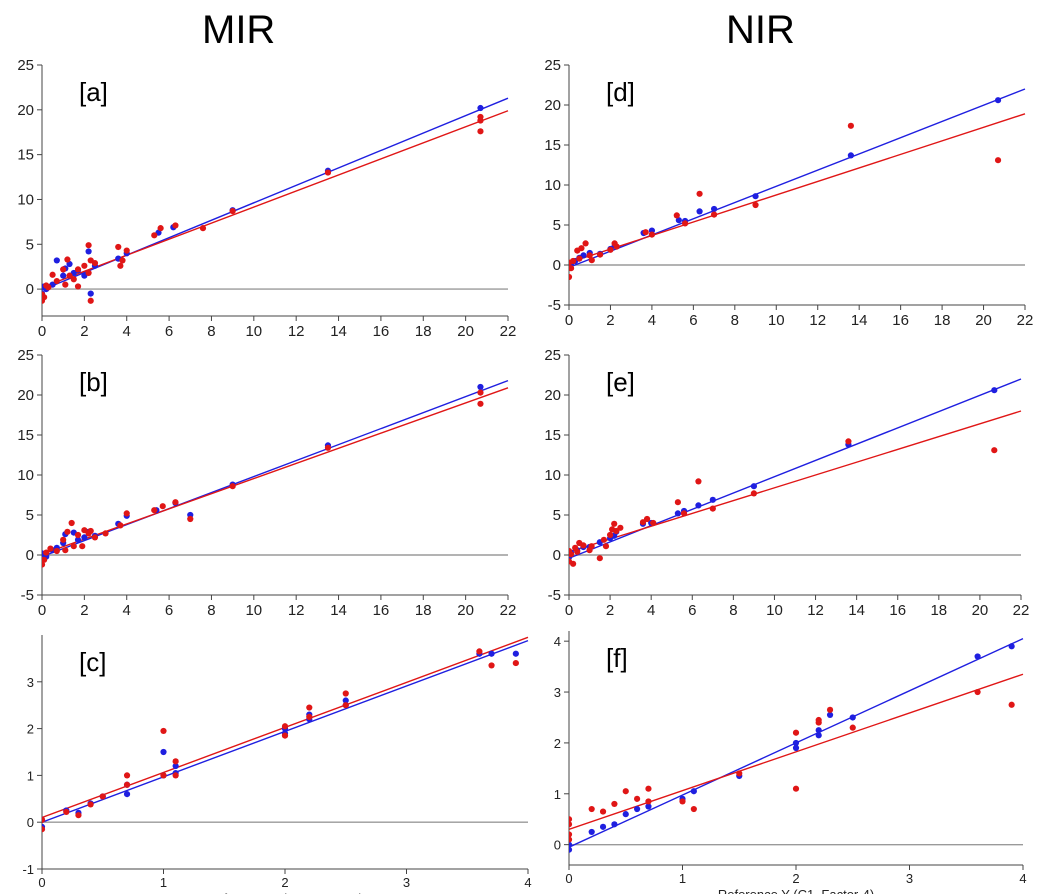 This screenshot has width=1042, height=894. What do you see at coordinates (93, 382) in the screenshot?
I see `panel-label: [b]` at bounding box center [93, 382].